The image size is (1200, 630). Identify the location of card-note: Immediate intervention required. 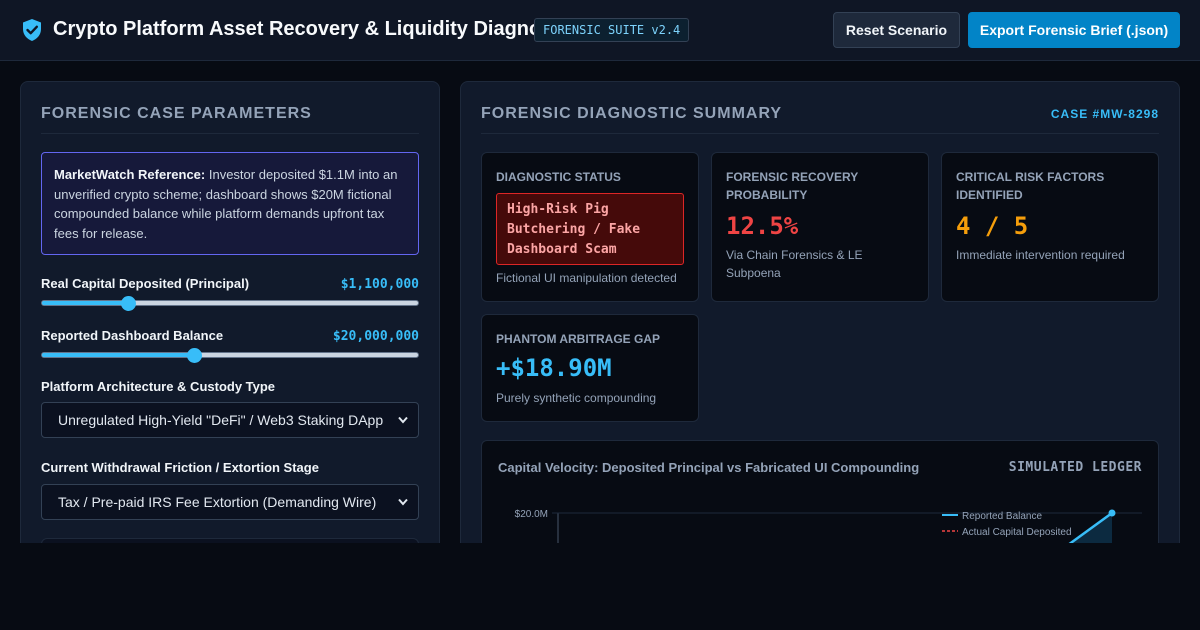
(1040, 255).